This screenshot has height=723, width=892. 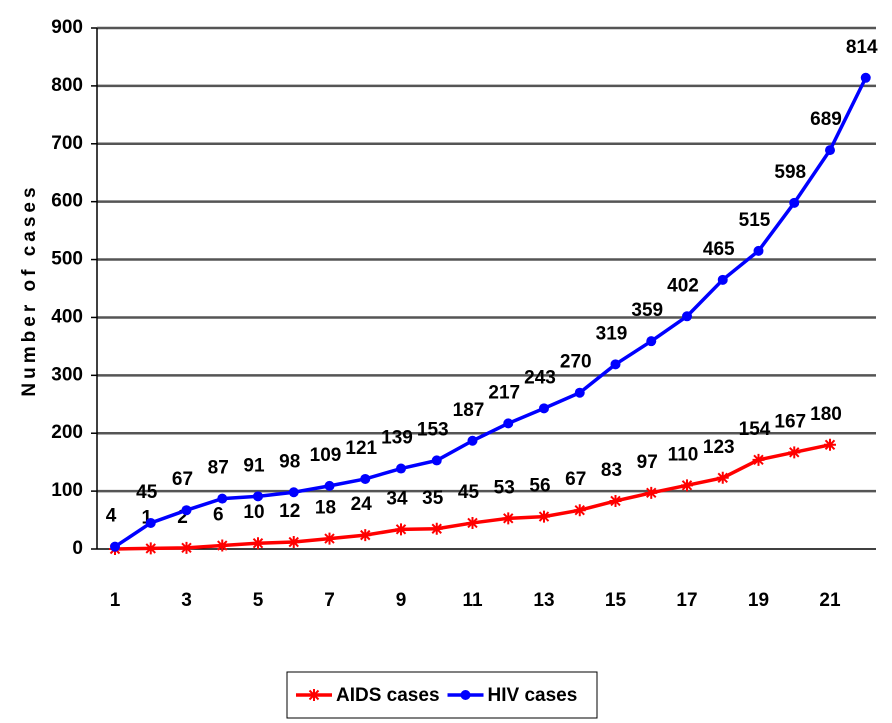 What do you see at coordinates (362, 504) in the screenshot?
I see `data-label: 24` at bounding box center [362, 504].